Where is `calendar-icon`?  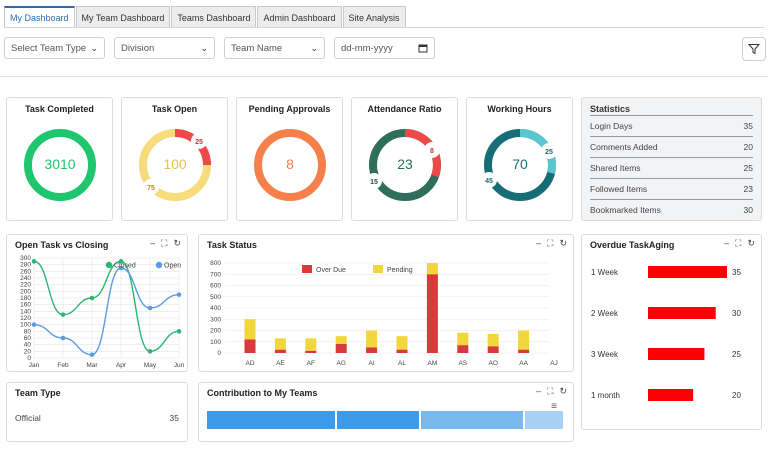 calendar-icon is located at coordinates (423, 48).